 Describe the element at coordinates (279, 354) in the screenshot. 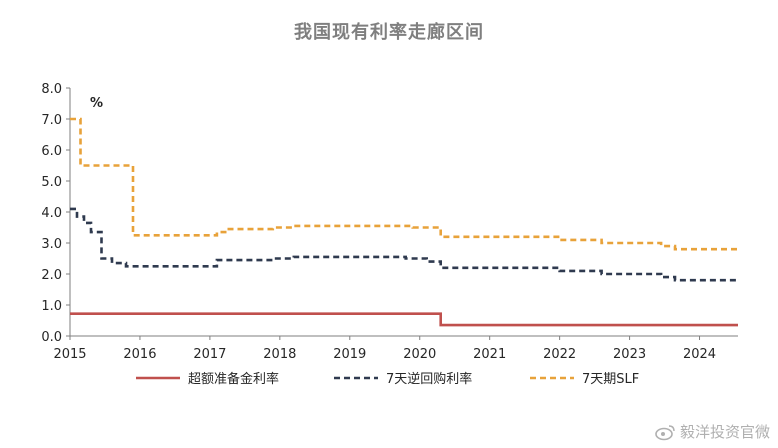

I see `x-tick-label: 2018` at that location.